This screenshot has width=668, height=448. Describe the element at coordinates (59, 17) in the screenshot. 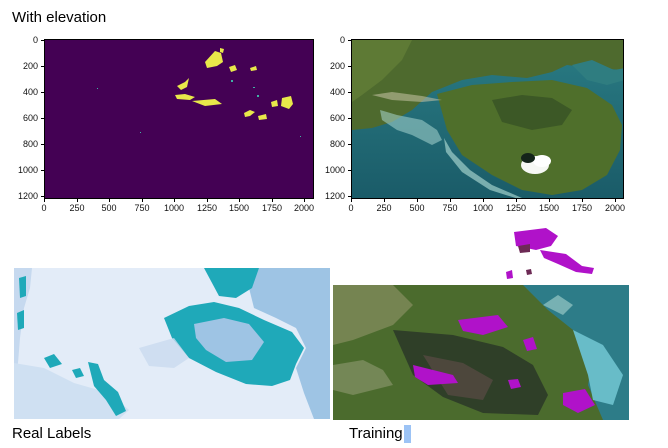

I see `page-title: With elevation` at that location.